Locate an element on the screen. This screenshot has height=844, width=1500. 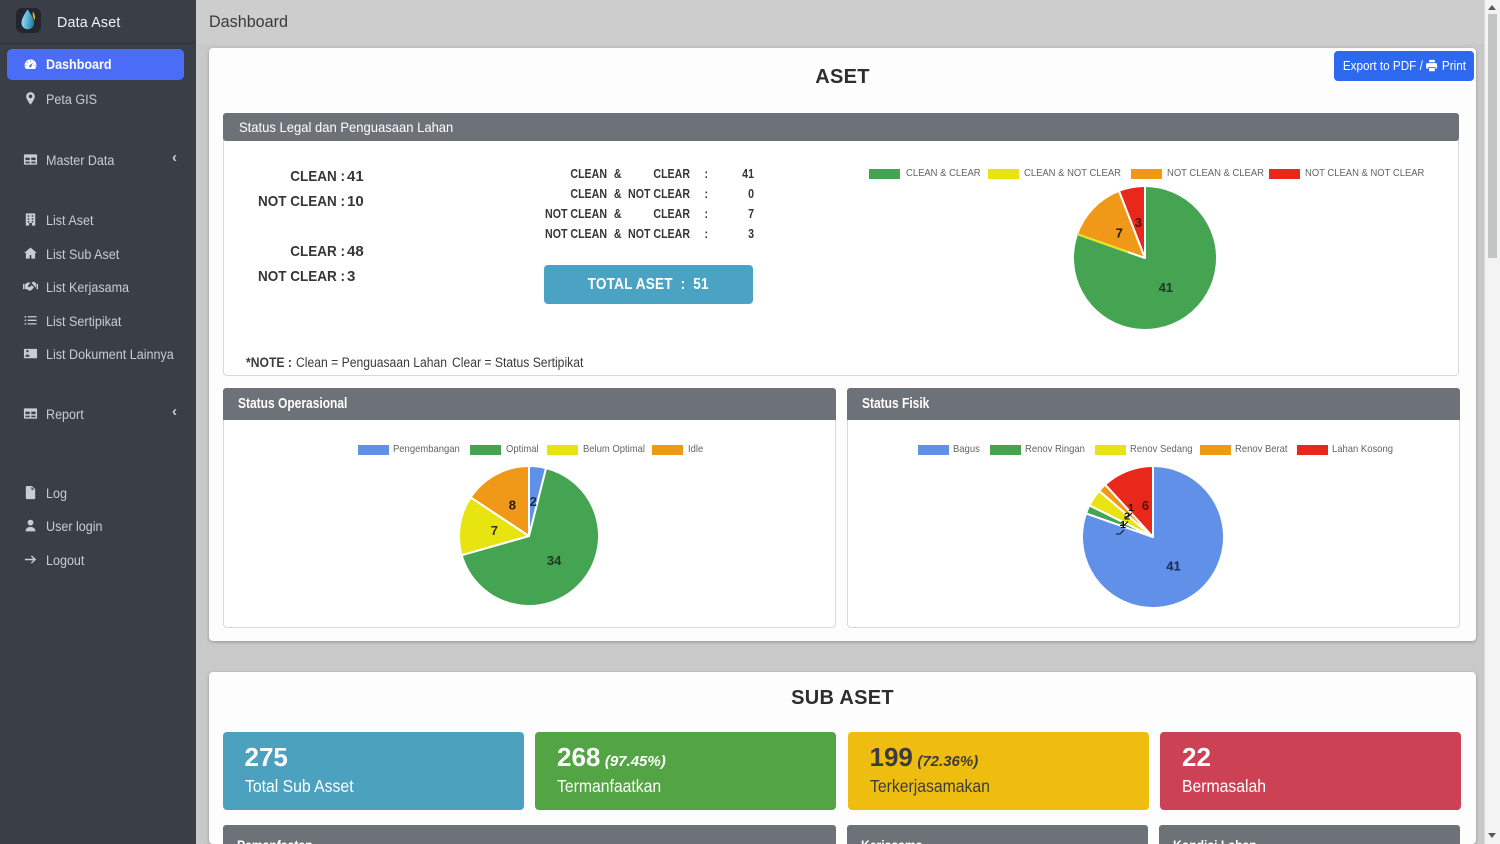
svg-text: 34 is located at coordinates (554, 560).